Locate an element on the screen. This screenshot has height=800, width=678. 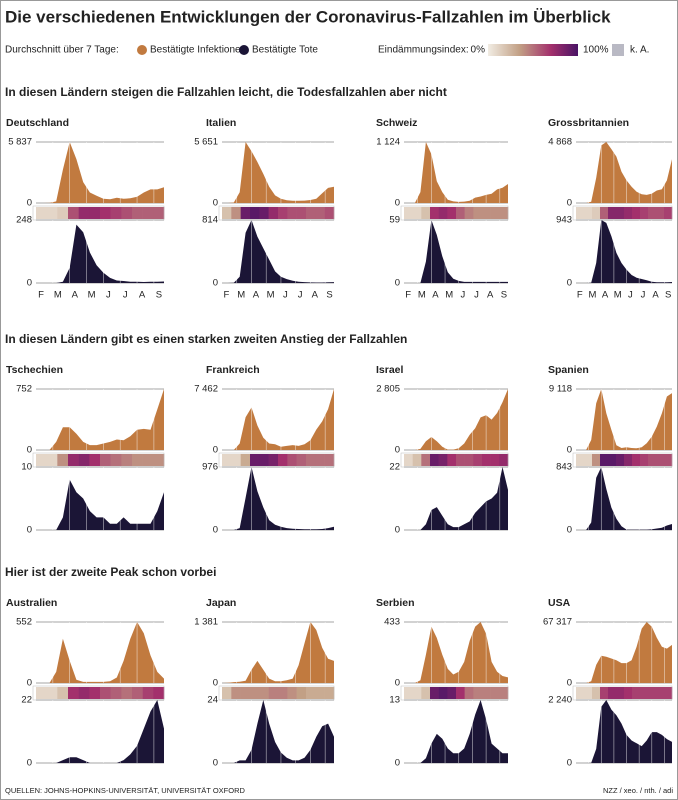
y-tick-label: 59 is located at coordinates (394, 220).